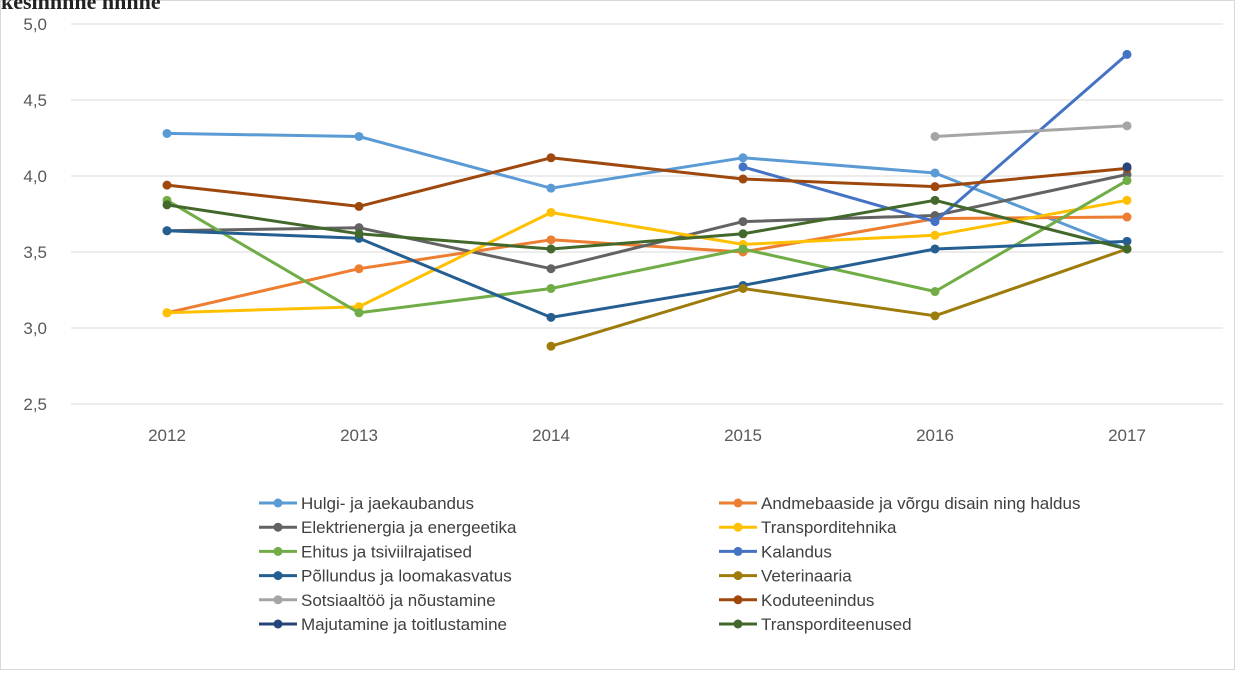 The height and width of the screenshot is (674, 1235). I want to click on legend-item: Hulgi- ja jaekaubandus, so click(366, 503).